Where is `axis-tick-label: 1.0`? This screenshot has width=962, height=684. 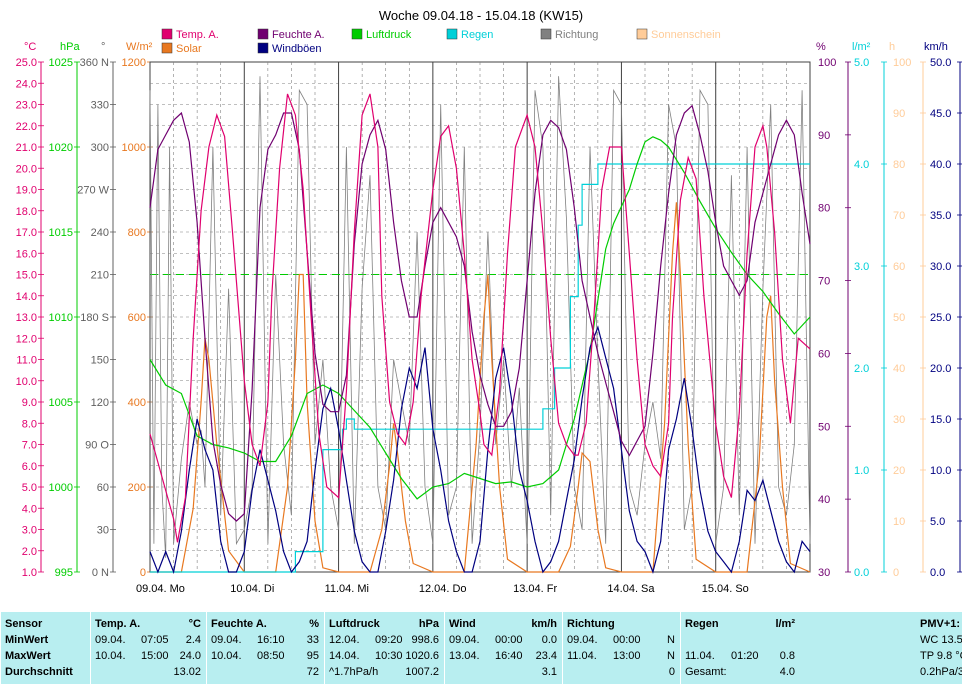 axis-tick-label: 1.0 is located at coordinates (29, 573).